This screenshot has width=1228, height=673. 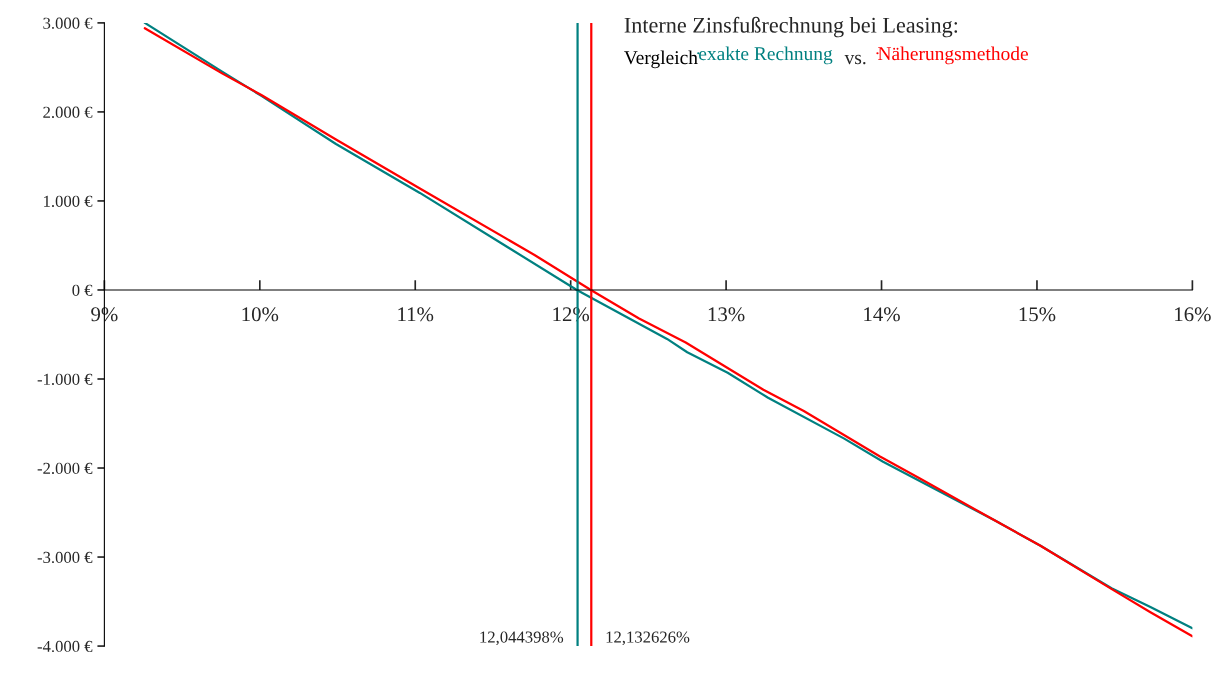 I want to click on chart-title: Interne Zinsfußrechnung bei Leasing:, so click(x=791, y=27).